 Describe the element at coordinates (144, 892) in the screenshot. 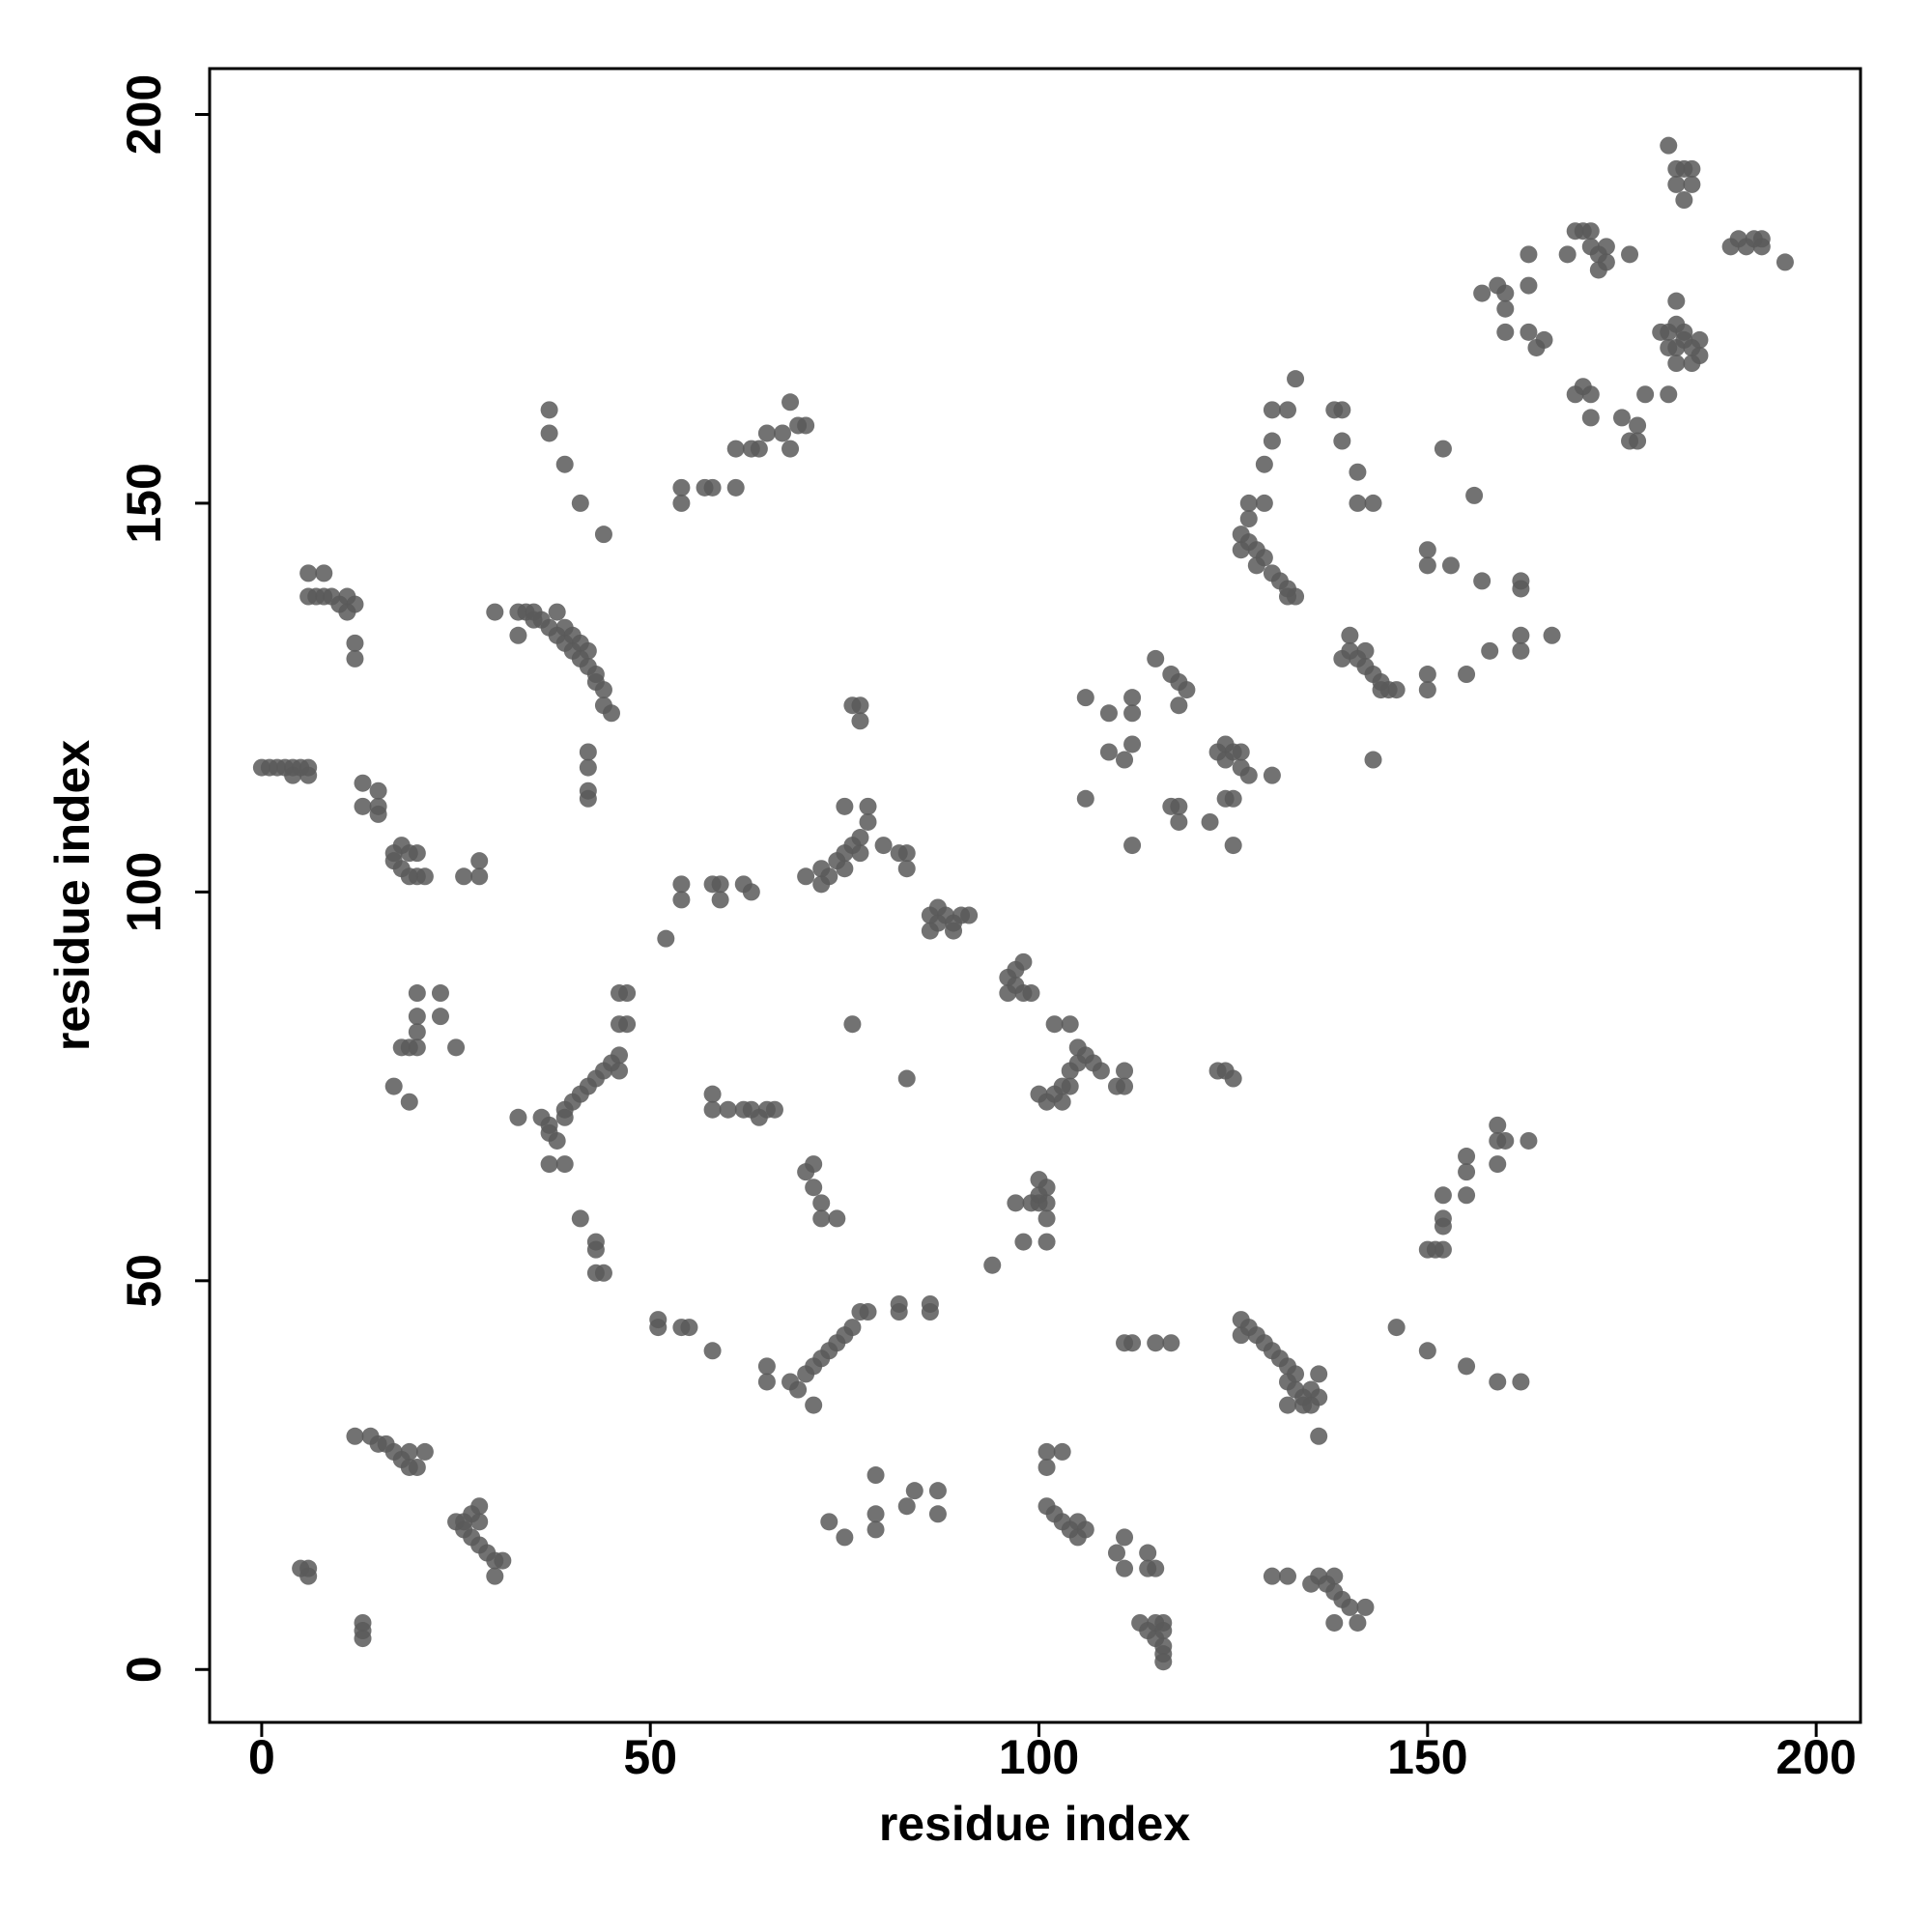

I see `y-tick-label: 100` at that location.